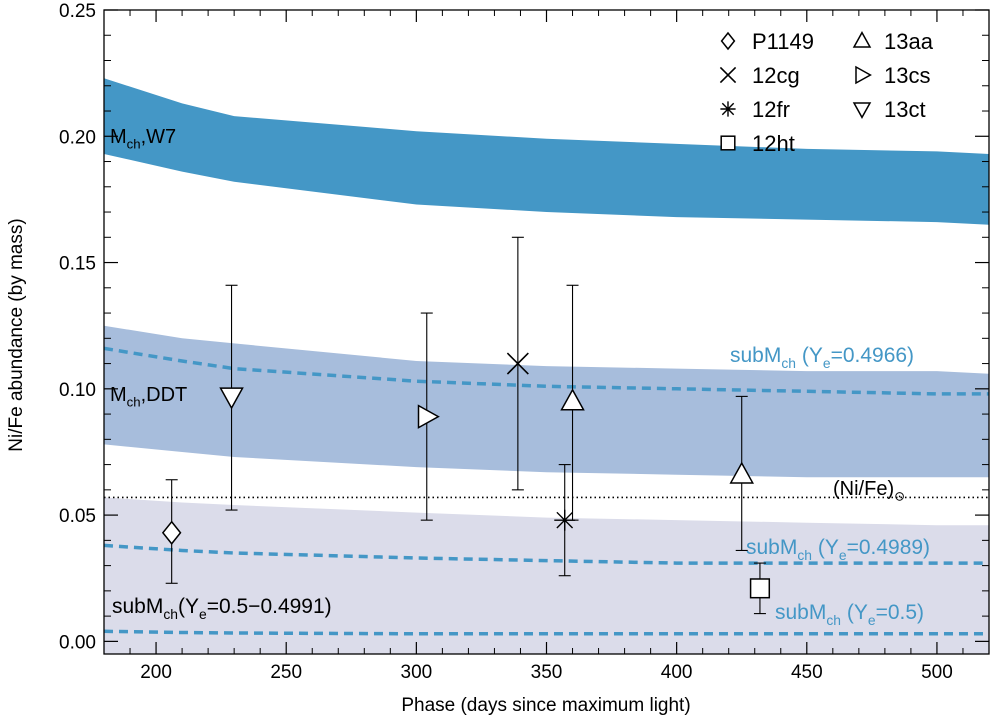 This screenshot has height=719, width=992. I want to click on point-12fr, so click(565, 520).